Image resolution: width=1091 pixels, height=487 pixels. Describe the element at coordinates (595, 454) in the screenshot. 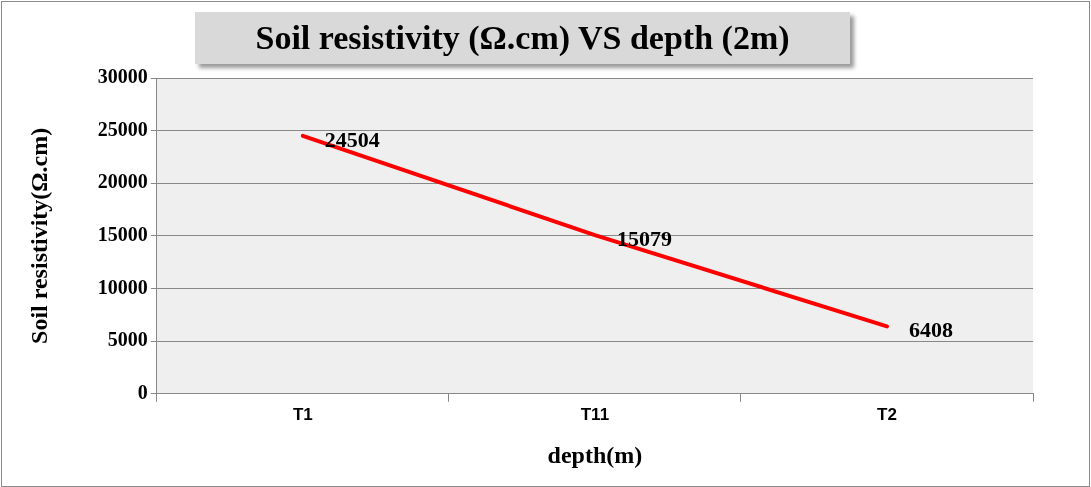

I see `x-axis-title: depth(m)` at that location.